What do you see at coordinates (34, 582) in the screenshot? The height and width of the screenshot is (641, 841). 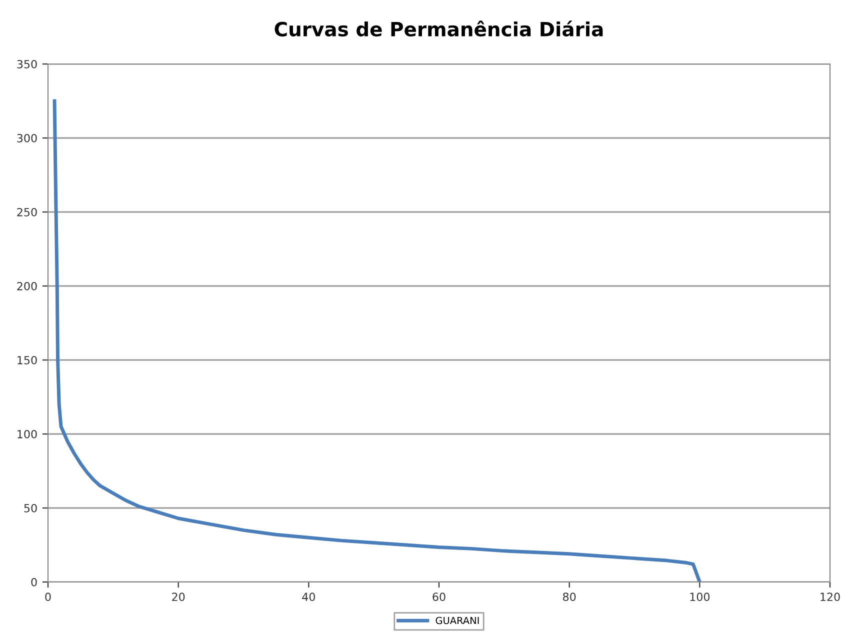 I see `y-tick-label: 0` at bounding box center [34, 582].